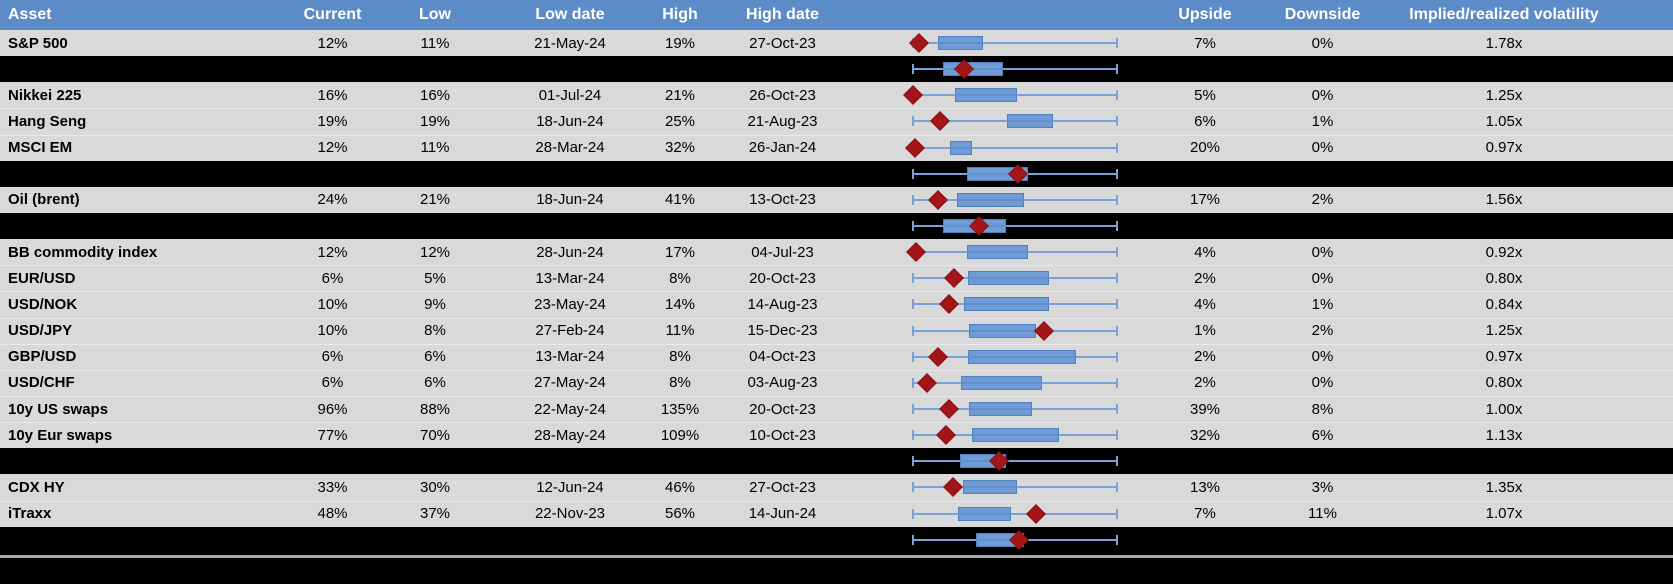 The image size is (1673, 584). Describe the element at coordinates (570, 331) in the screenshot. I see `cell-low-date: 27-Feb-24` at that location.